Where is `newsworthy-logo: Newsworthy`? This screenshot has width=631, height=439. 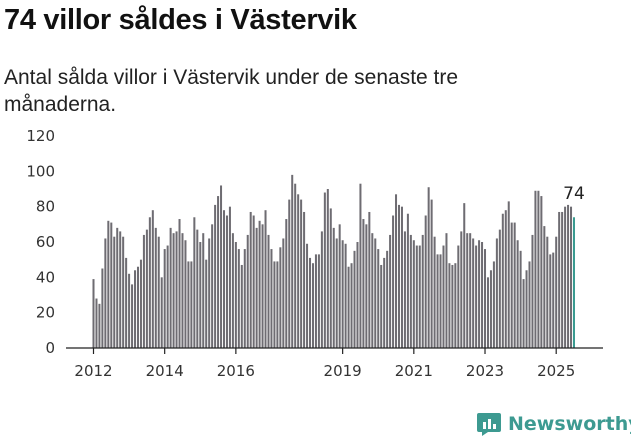 newsworthy-logo: Newsworthy is located at coordinates (553, 424).